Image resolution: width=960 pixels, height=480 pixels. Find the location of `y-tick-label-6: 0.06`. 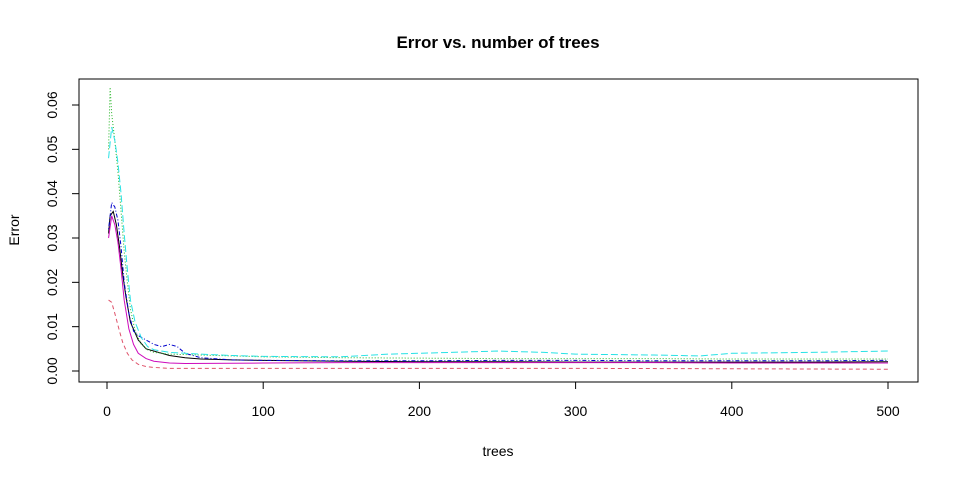

y-tick-label-6: 0.06 is located at coordinates (52, 104).